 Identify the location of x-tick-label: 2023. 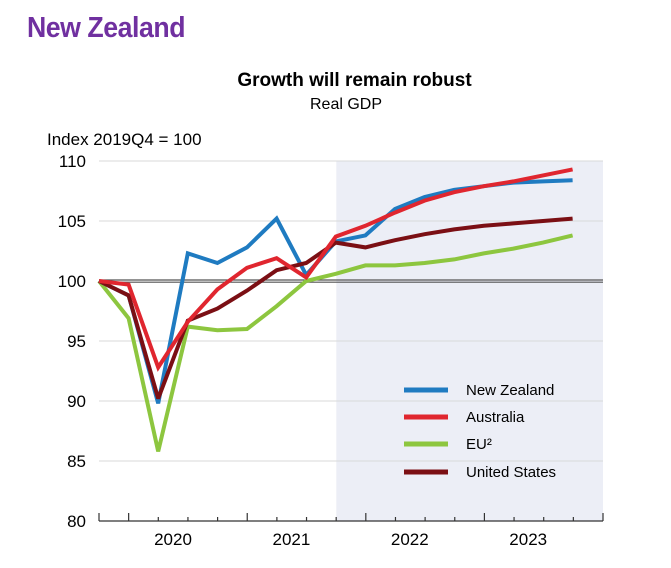
(528, 539).